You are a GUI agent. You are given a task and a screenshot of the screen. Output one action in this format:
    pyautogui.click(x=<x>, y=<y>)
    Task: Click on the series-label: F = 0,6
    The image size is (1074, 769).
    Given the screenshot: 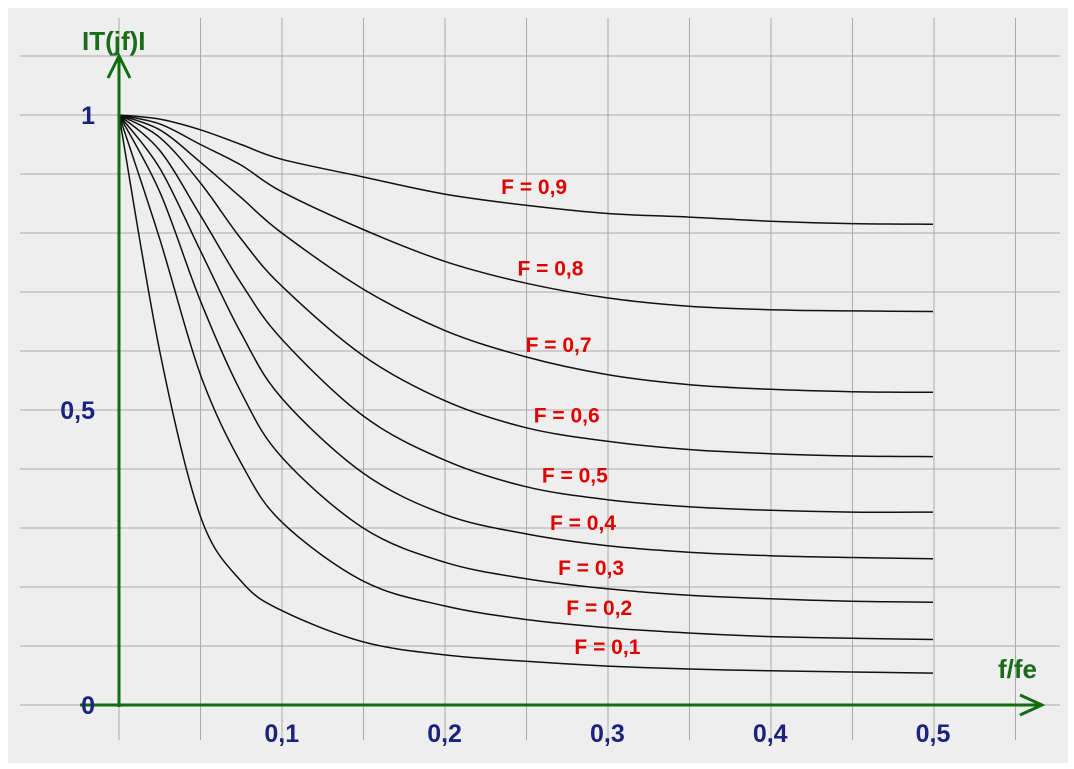 What is the action you would take?
    pyautogui.click(x=567, y=415)
    